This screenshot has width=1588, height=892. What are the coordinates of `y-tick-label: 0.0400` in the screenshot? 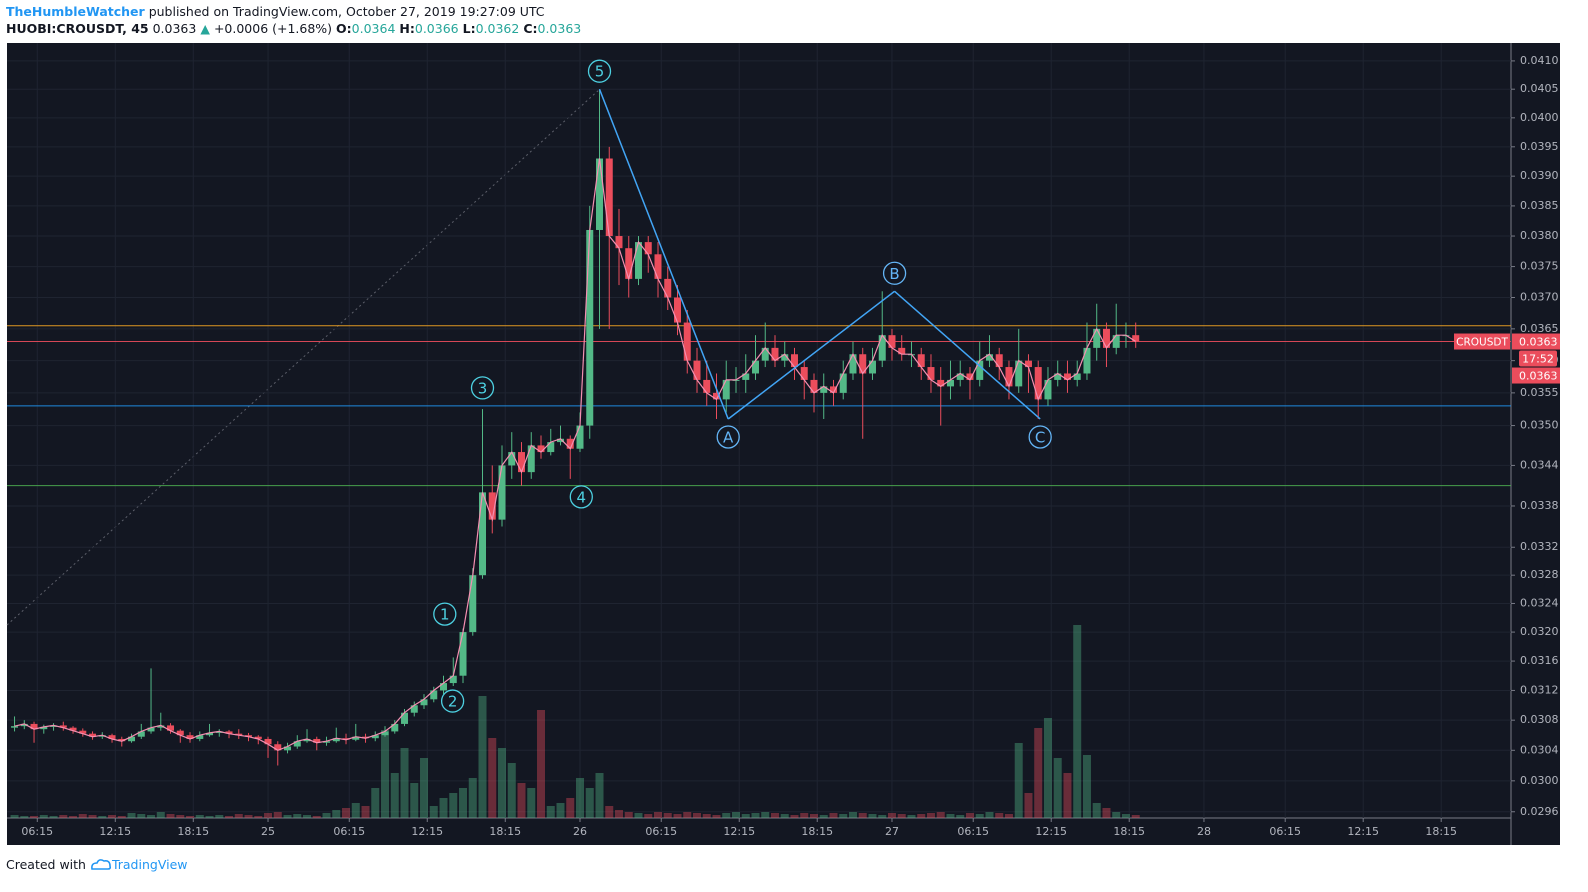 It's located at (1539, 117).